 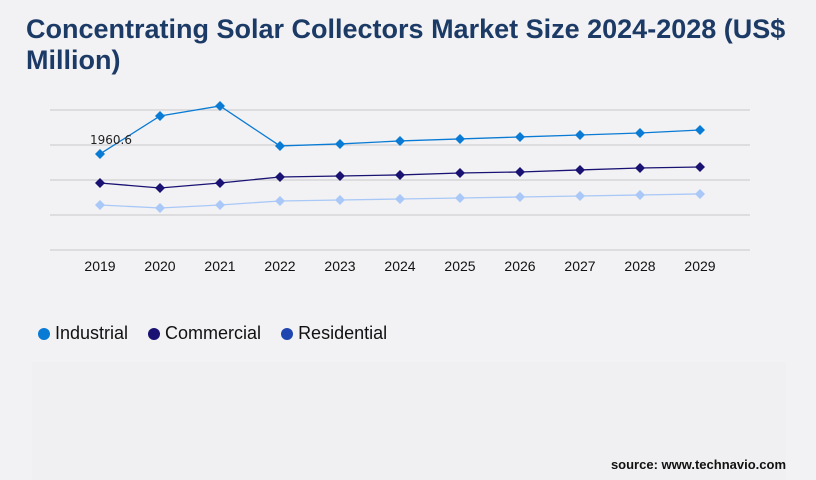 I want to click on legend-label: Industrial, so click(x=92, y=333).